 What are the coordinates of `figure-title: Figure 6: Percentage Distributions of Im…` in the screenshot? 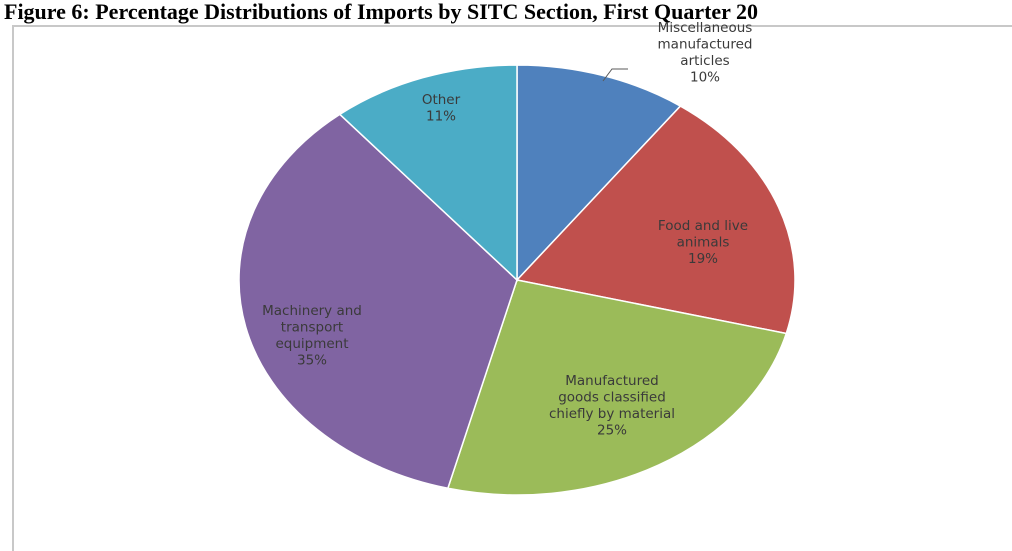 It's located at (381, 12).